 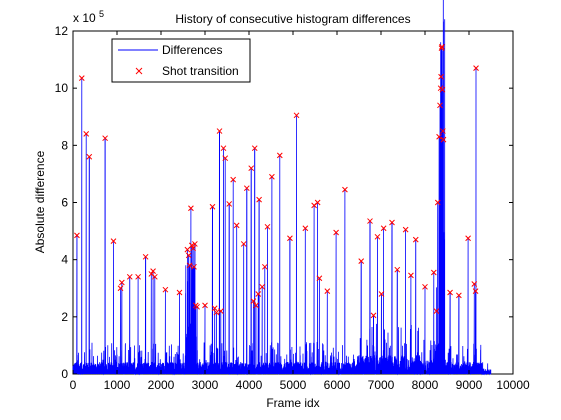 I want to click on x-tick-label: 8000, so click(x=425, y=385).